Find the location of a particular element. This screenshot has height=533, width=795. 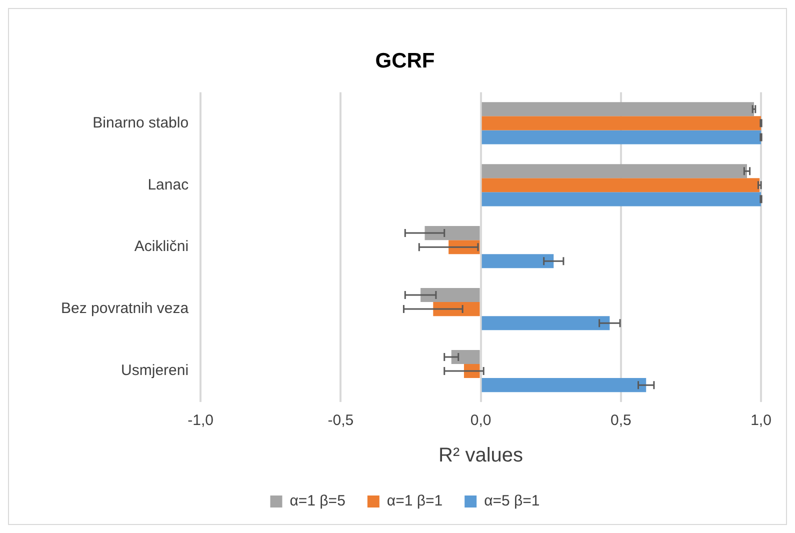

chart-title: GCRF is located at coordinates (405, 60).